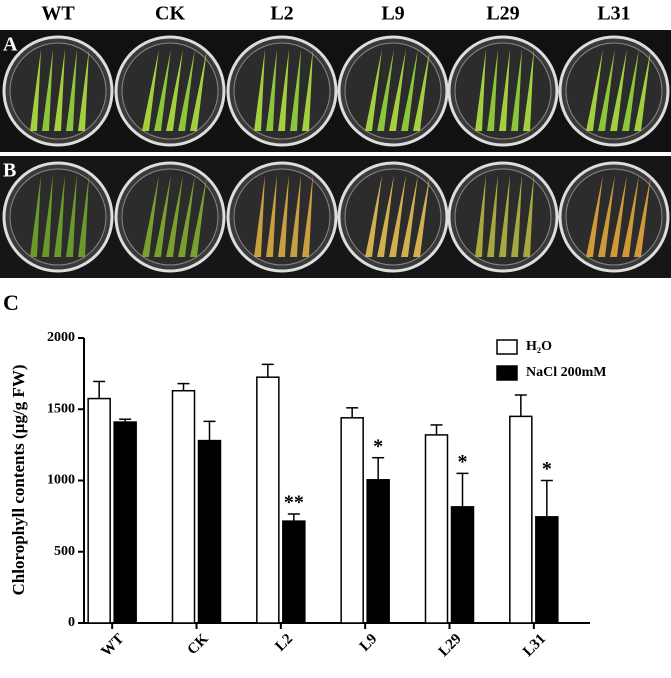 The image size is (671, 678). I want to click on significance-label: **, so click(294, 503).